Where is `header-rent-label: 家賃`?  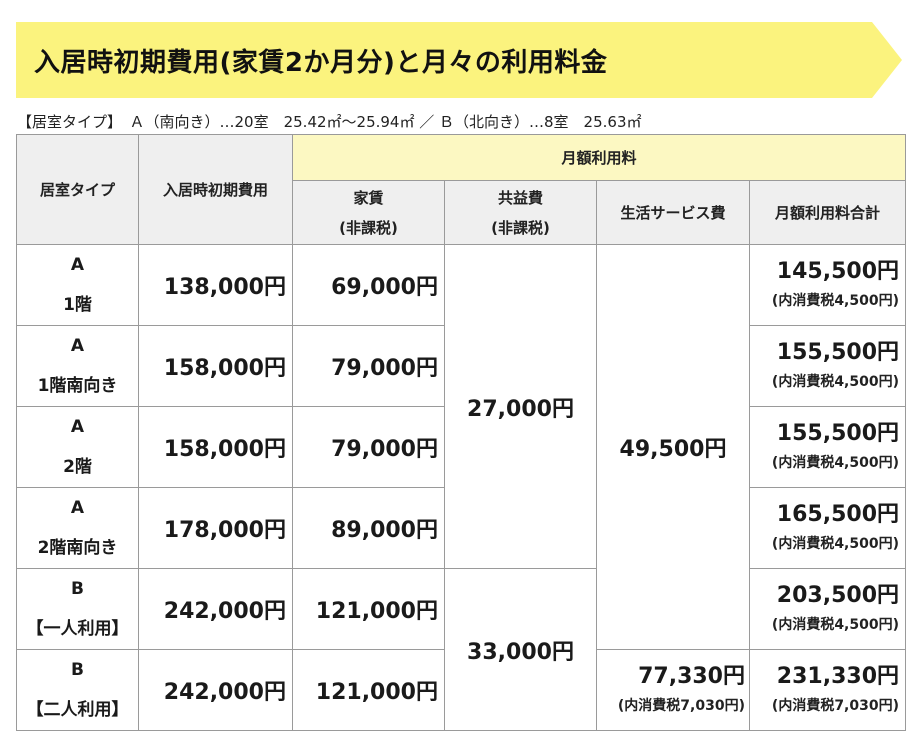
header-rent-label: 家賃 is located at coordinates (368, 197).